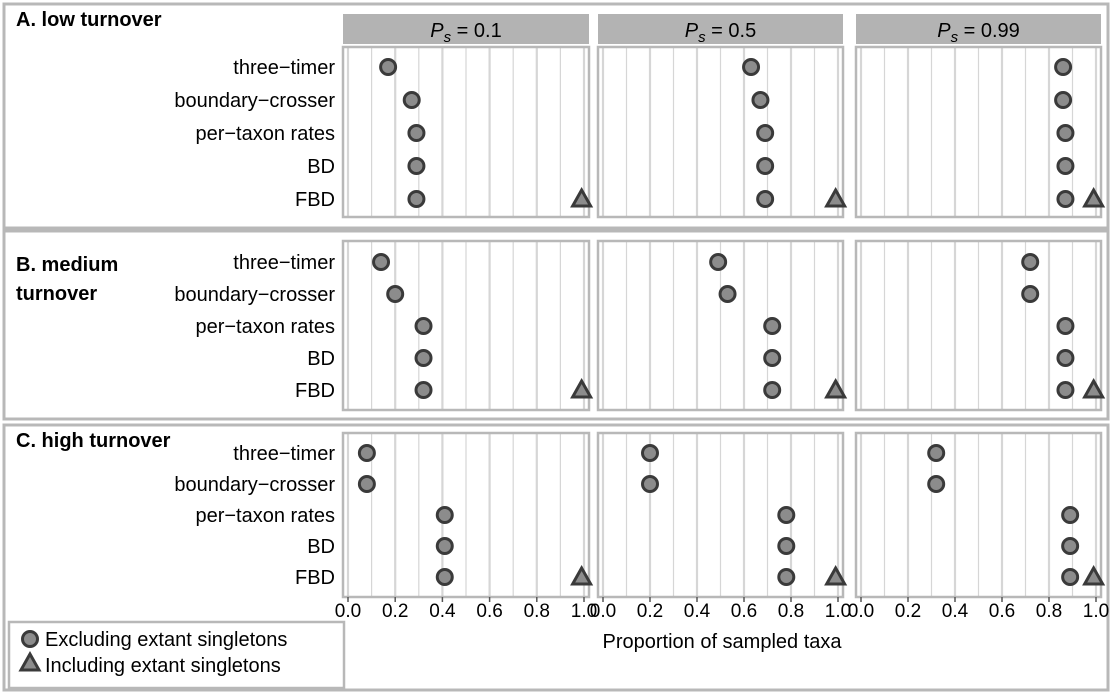 The height and width of the screenshot is (693, 1113). What do you see at coordinates (265, 134) in the screenshot?
I see `method-label-0-2: per−taxon rates` at bounding box center [265, 134].